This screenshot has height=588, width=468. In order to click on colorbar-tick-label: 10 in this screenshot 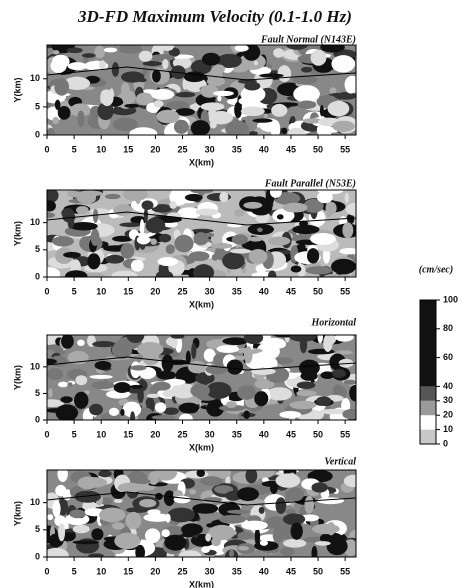, I will do `click(448, 429)`.